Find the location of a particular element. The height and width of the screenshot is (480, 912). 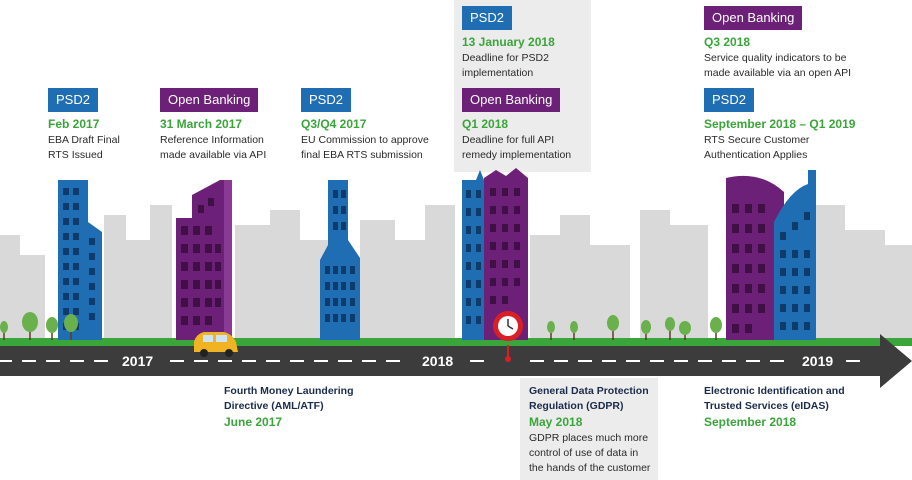

building-psd2-q3q42017 is located at coordinates (340, 260).